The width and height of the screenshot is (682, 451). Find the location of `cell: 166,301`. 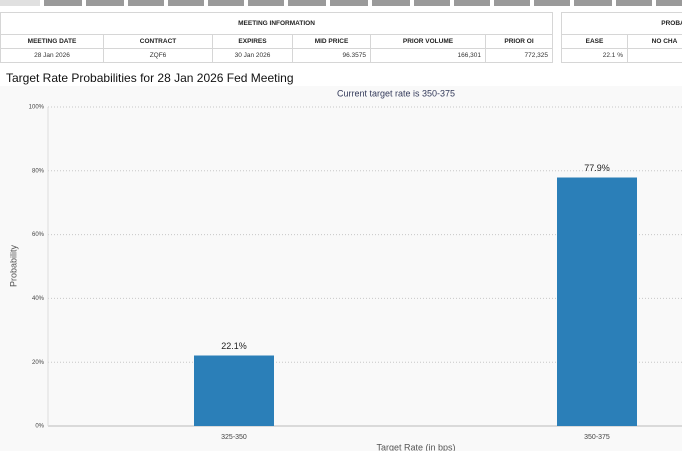

cell: 166,301 is located at coordinates (428, 55).